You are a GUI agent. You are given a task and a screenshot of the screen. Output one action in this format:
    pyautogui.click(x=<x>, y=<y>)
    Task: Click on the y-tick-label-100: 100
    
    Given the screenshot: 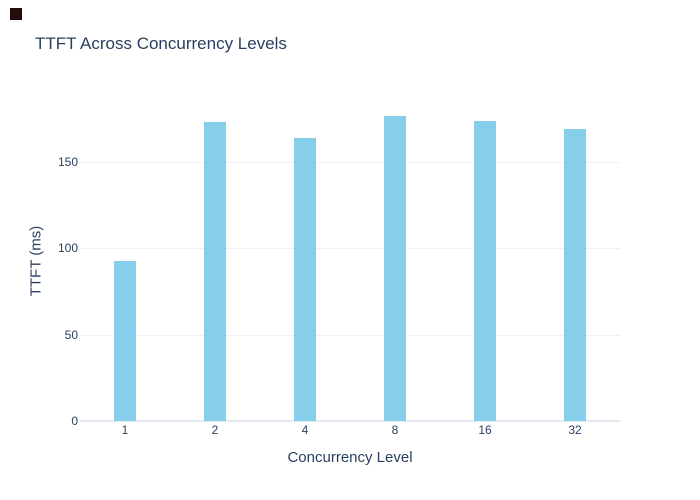 What is the action you would take?
    pyautogui.click(x=67, y=248)
    